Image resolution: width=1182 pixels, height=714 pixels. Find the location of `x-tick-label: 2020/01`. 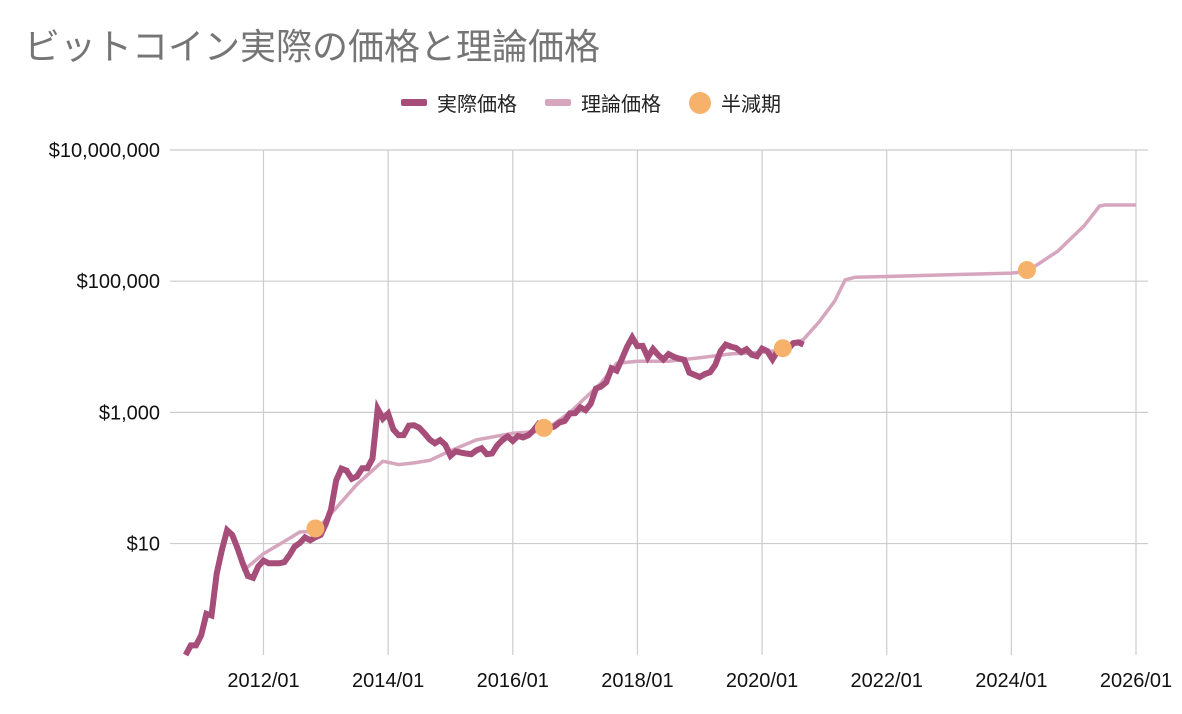

x-tick-label: 2020/01 is located at coordinates (762, 681).